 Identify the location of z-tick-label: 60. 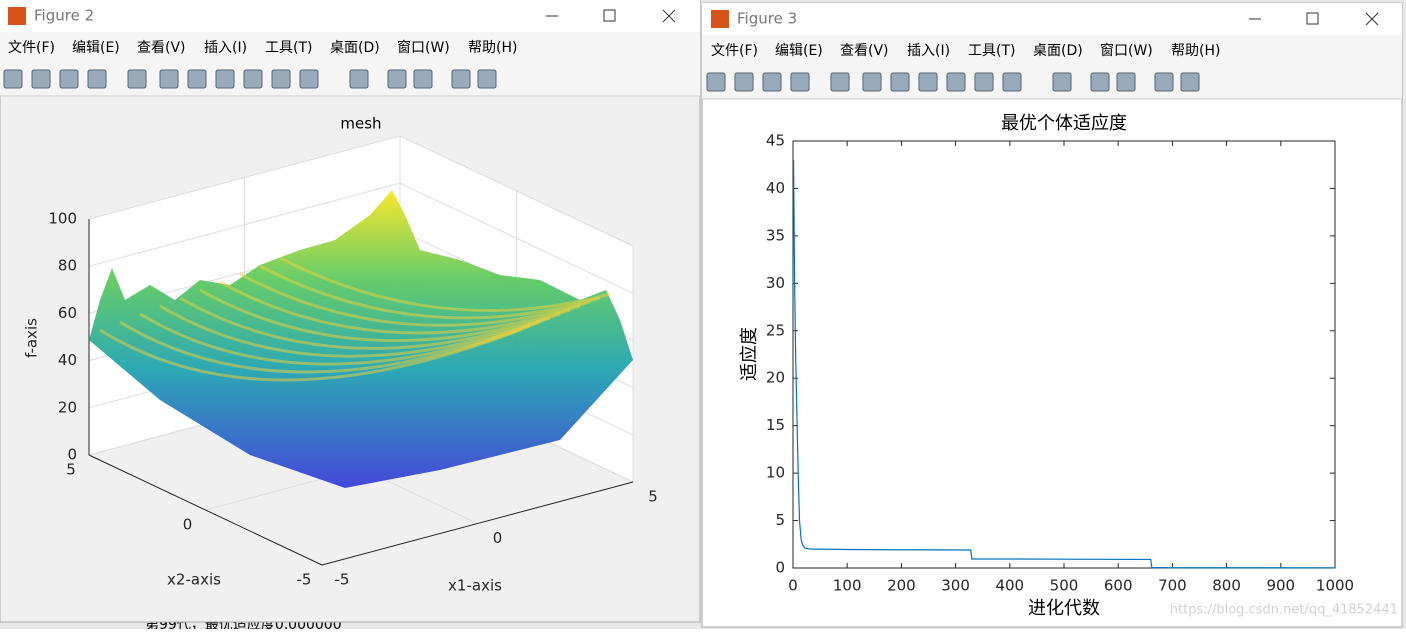
(67, 313).